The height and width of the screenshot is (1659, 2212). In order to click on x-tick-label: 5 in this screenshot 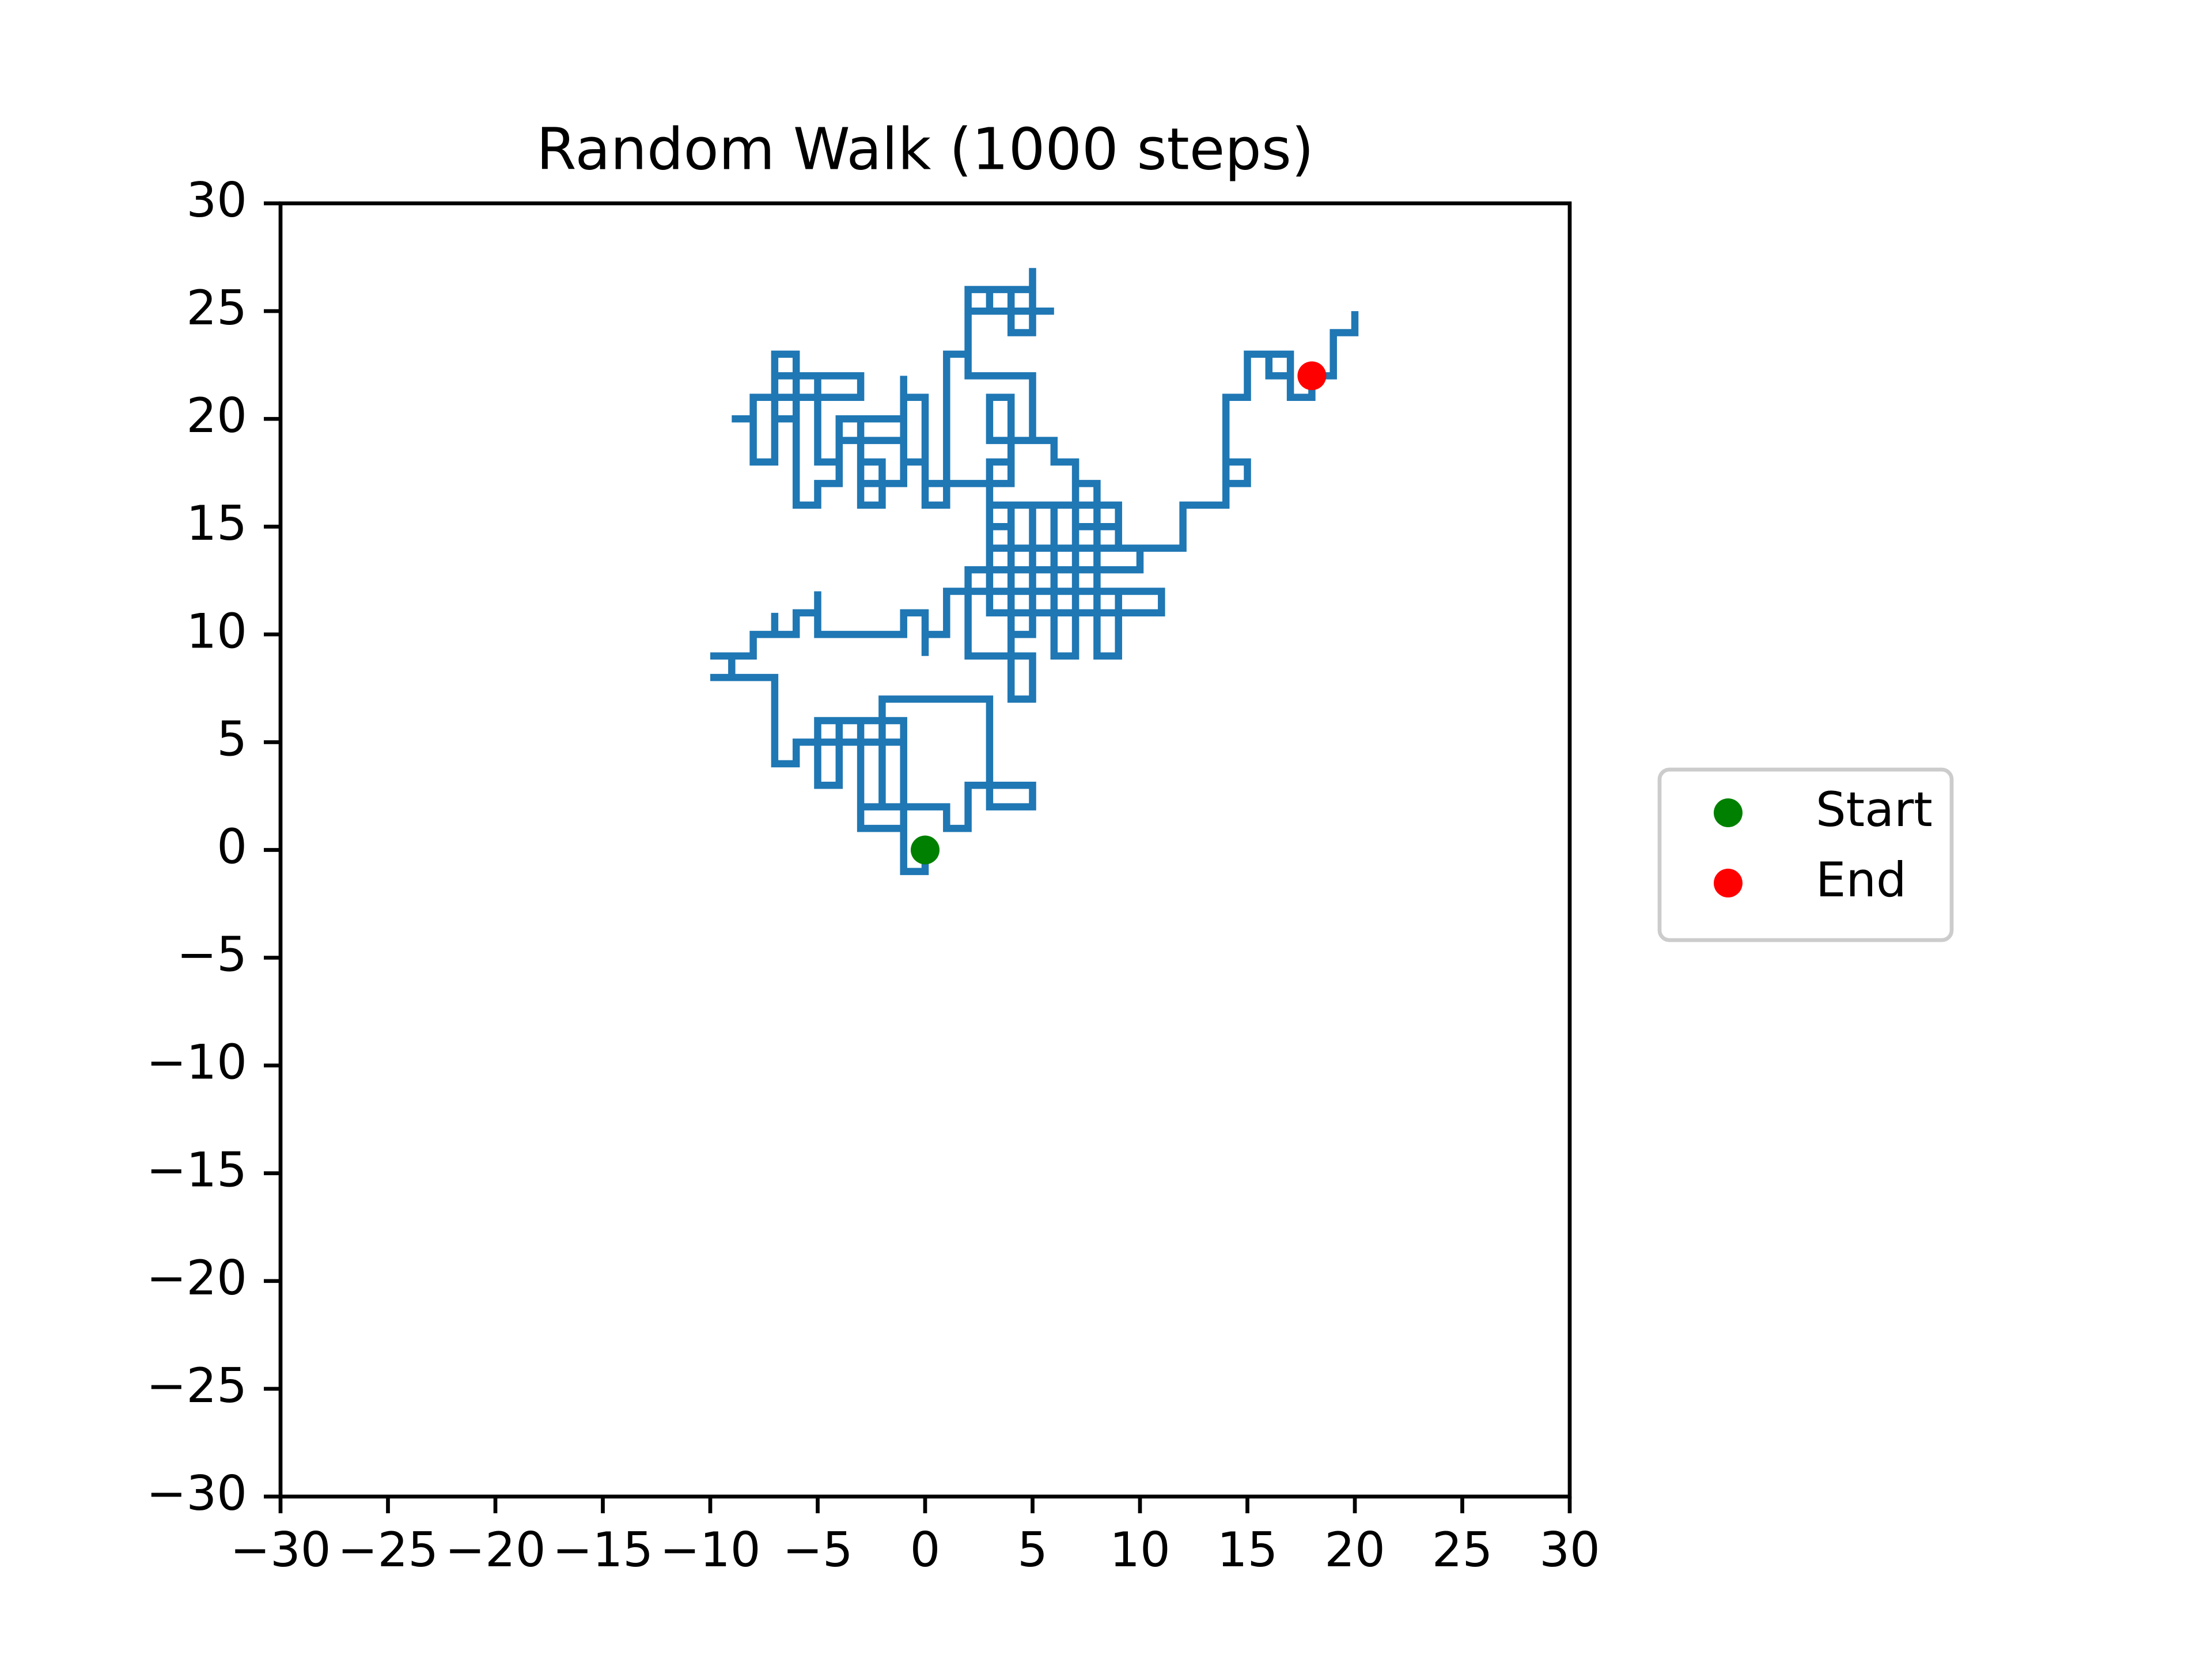, I will do `click(1032, 1550)`.